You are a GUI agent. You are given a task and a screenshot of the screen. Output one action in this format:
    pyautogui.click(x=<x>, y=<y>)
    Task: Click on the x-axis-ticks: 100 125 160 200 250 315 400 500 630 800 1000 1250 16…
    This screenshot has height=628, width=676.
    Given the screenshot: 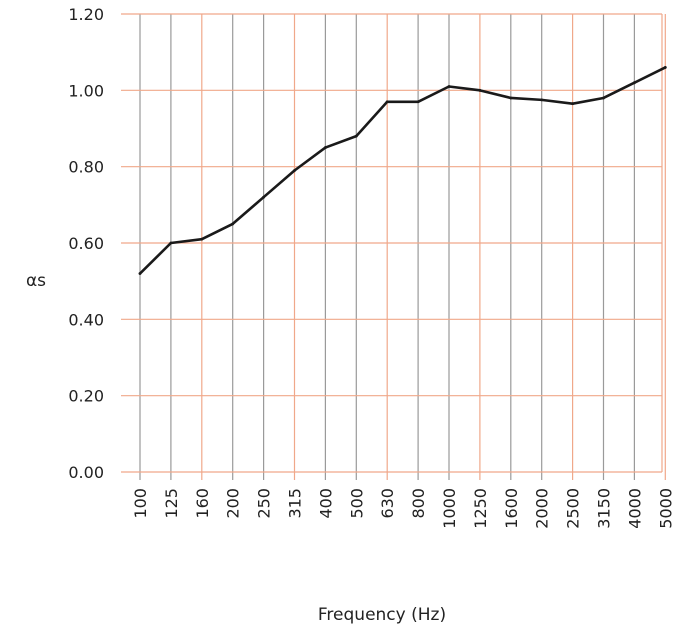 What is the action you would take?
    pyautogui.click(x=403, y=508)
    